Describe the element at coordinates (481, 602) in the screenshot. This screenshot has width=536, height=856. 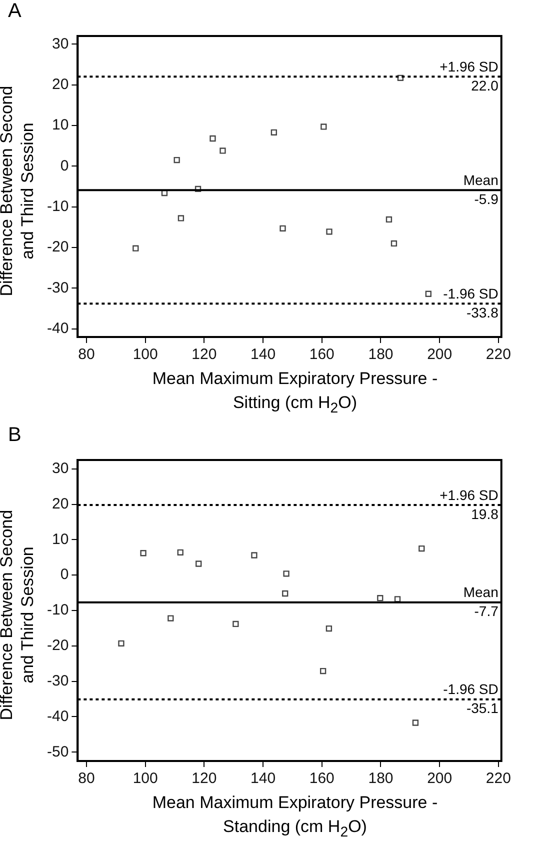
I see `ref-line-label: Mean -7.7` at that location.